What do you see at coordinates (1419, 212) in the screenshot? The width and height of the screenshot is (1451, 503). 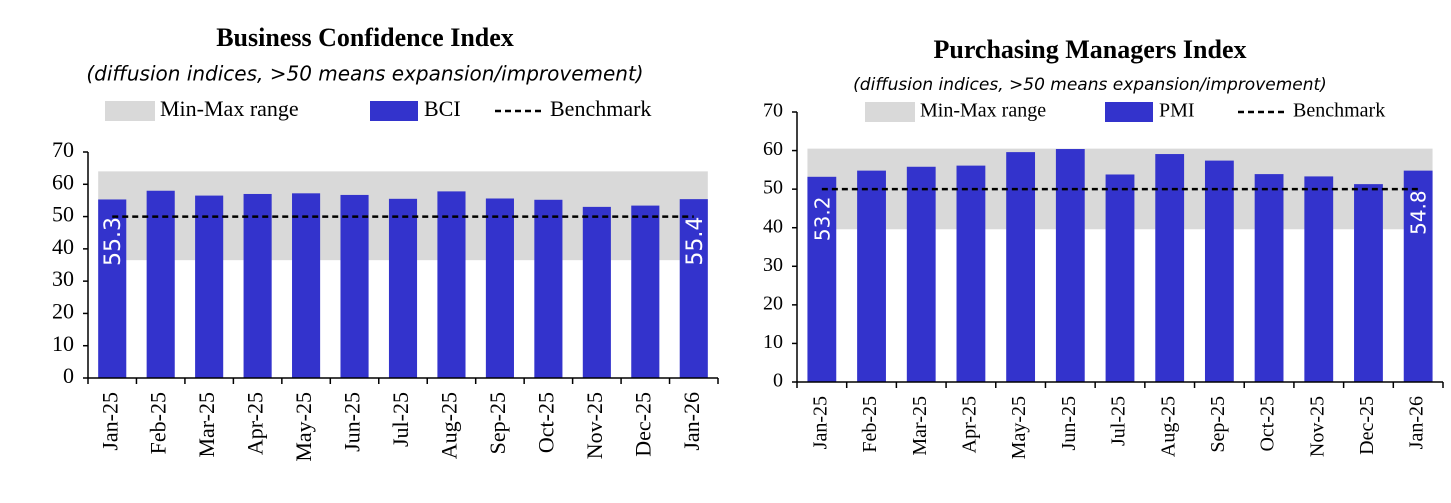 I see `data-label: 54.8` at bounding box center [1419, 212].